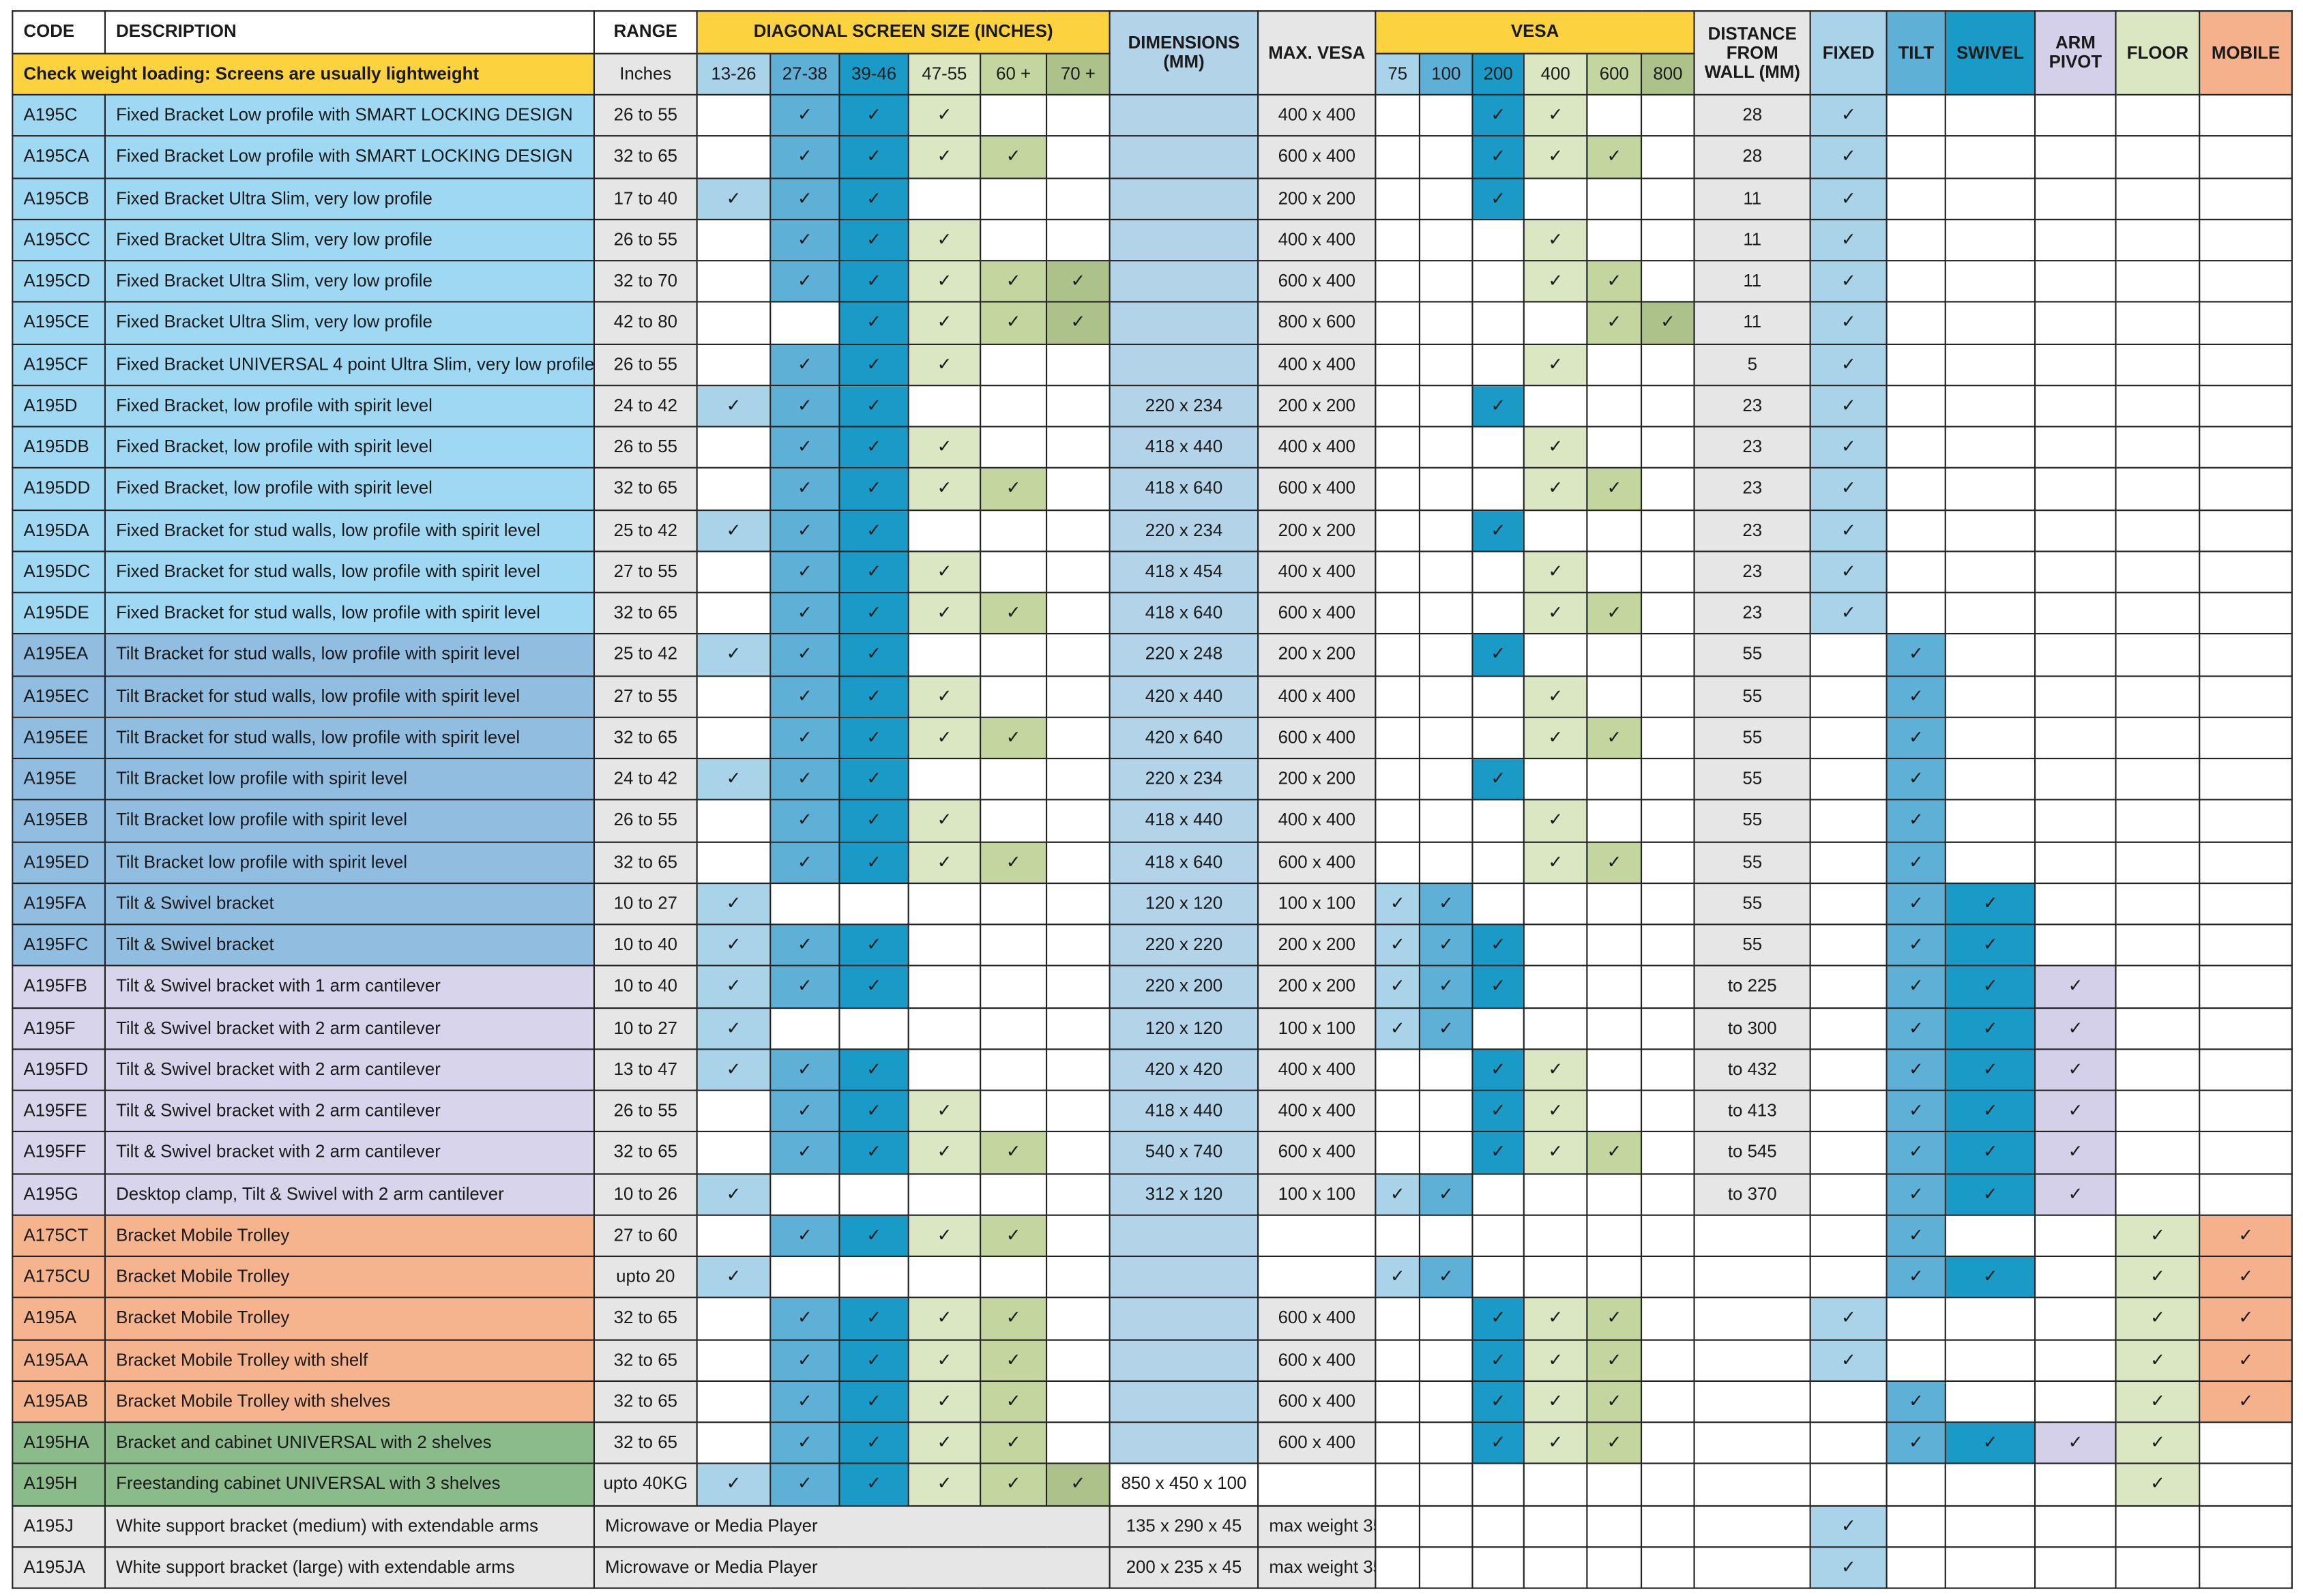  I want to click on cell: 600 x 400, so click(1317, 1443).